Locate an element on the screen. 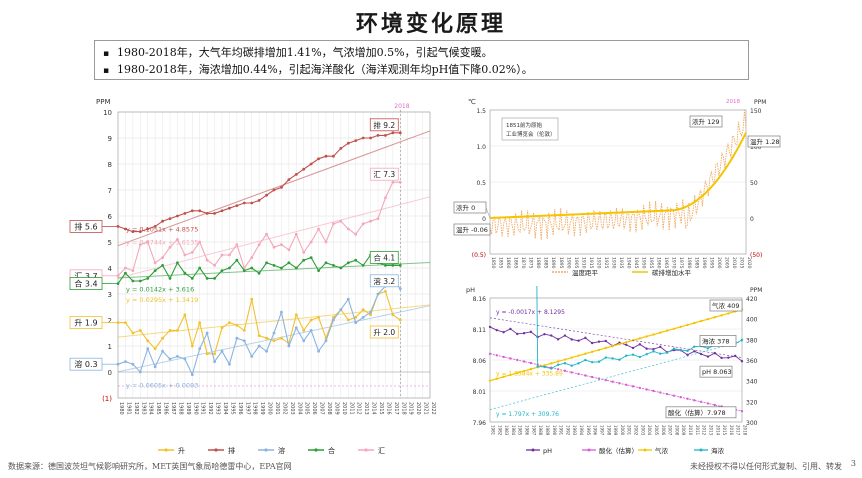 The image size is (862, 478). end-label: 汇 7.3 is located at coordinates (384, 174).